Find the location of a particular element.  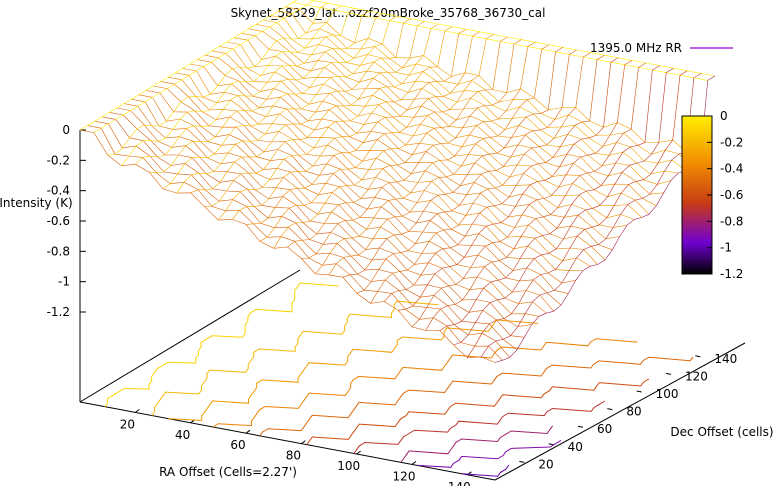

x-tick-label: 80 is located at coordinates (293, 456).